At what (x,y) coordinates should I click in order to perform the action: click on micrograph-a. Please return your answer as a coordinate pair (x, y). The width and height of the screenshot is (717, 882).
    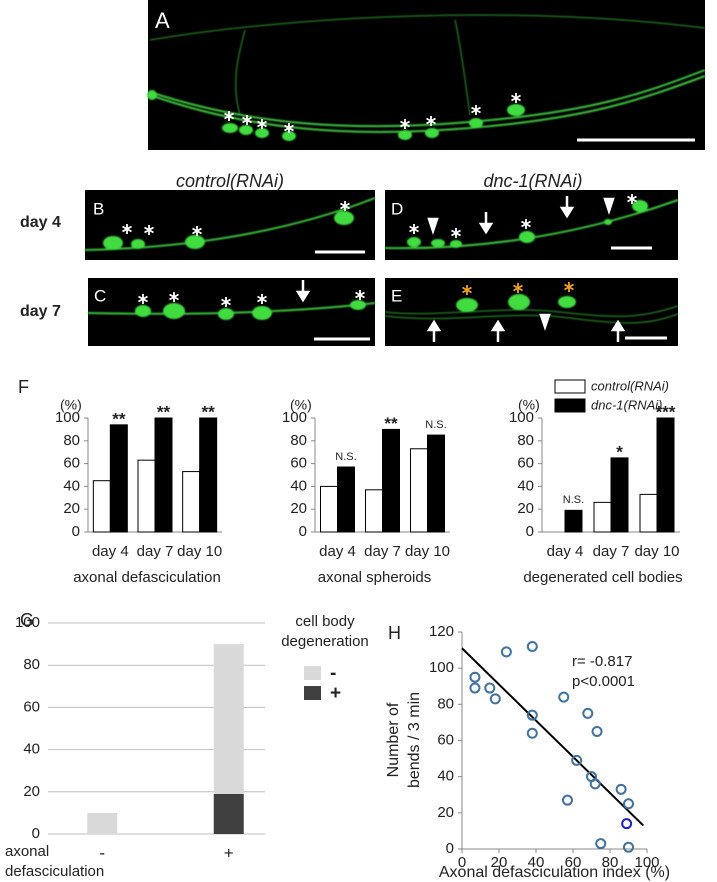
    Looking at the image, I should click on (426, 75).